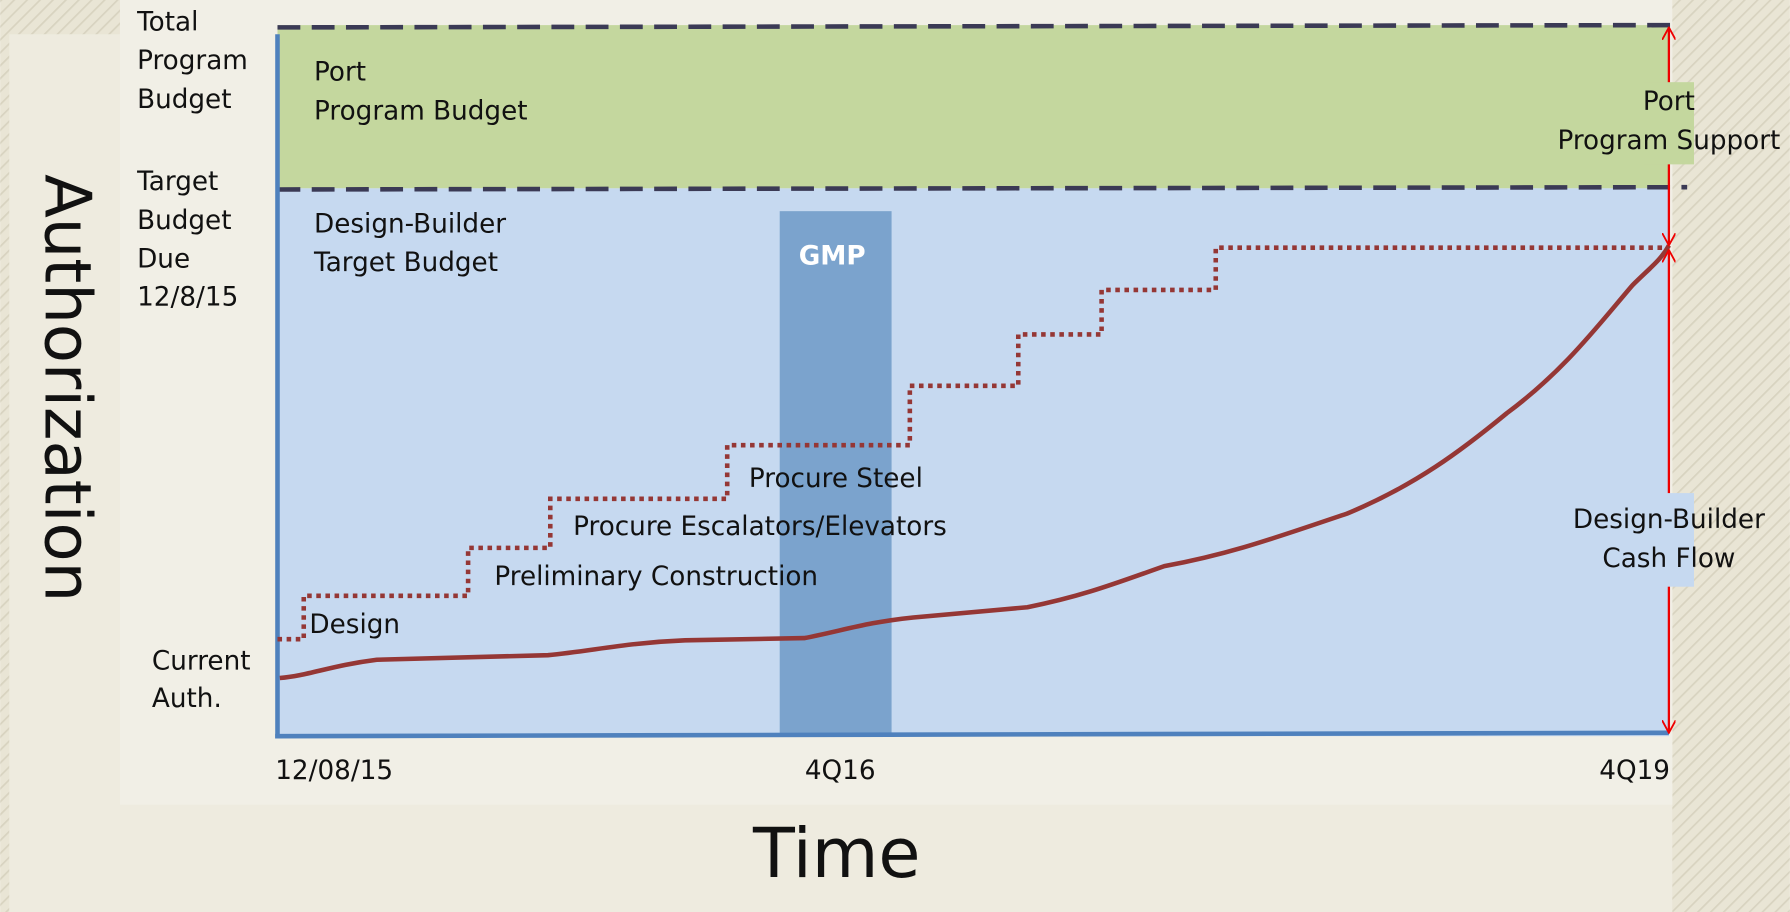  Describe the element at coordinates (177, 182) in the screenshot. I see `level-label: Target` at that location.